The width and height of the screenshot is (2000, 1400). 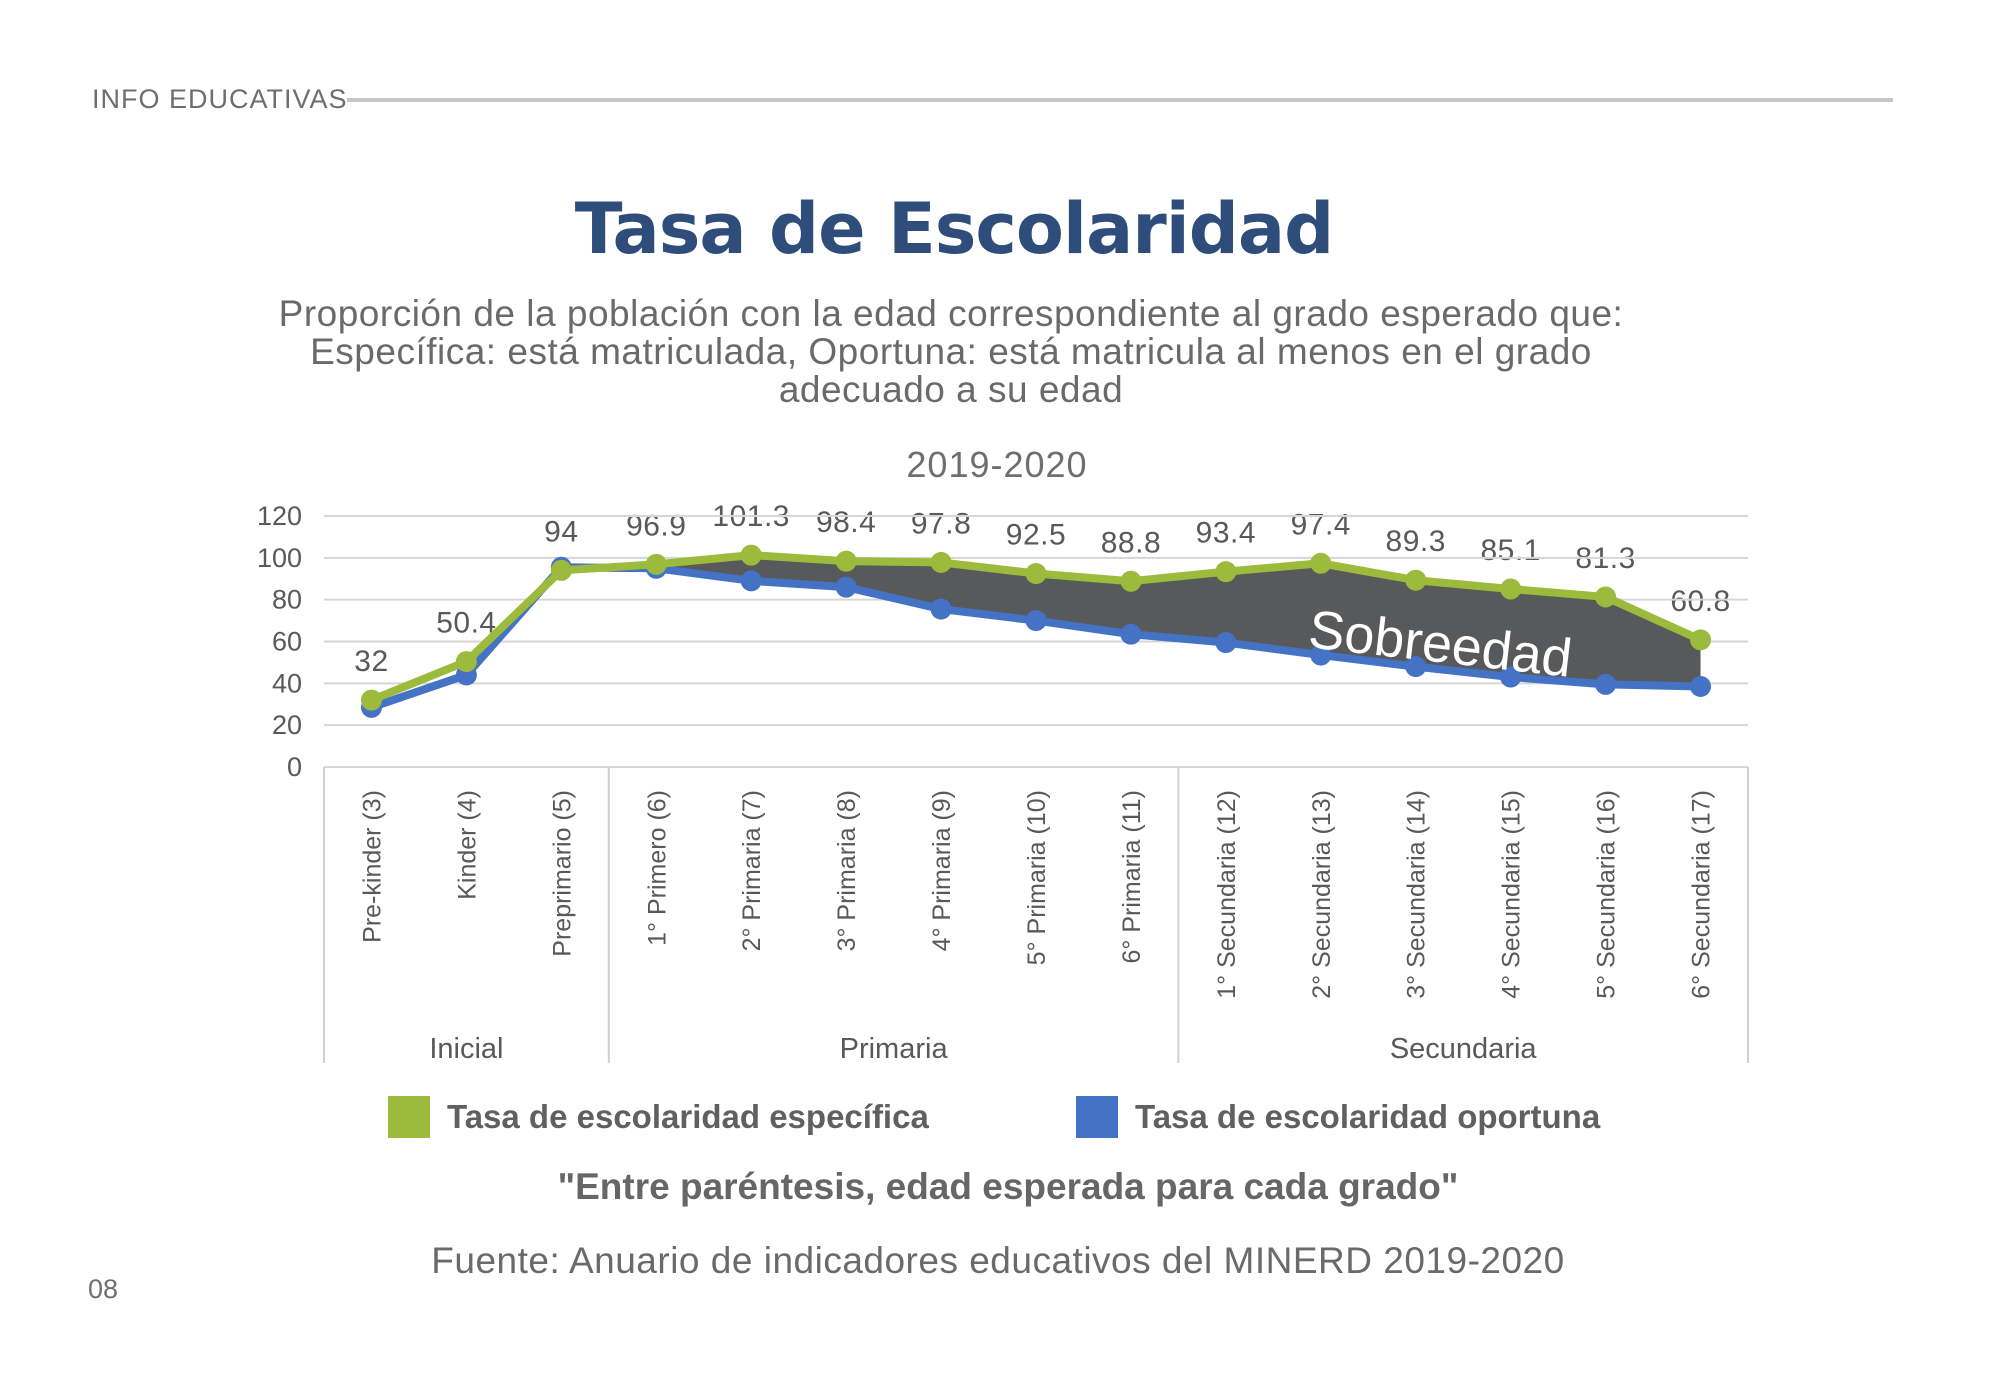 What do you see at coordinates (941, 523) in the screenshot?
I see `svg-text: 97.8` at bounding box center [941, 523].